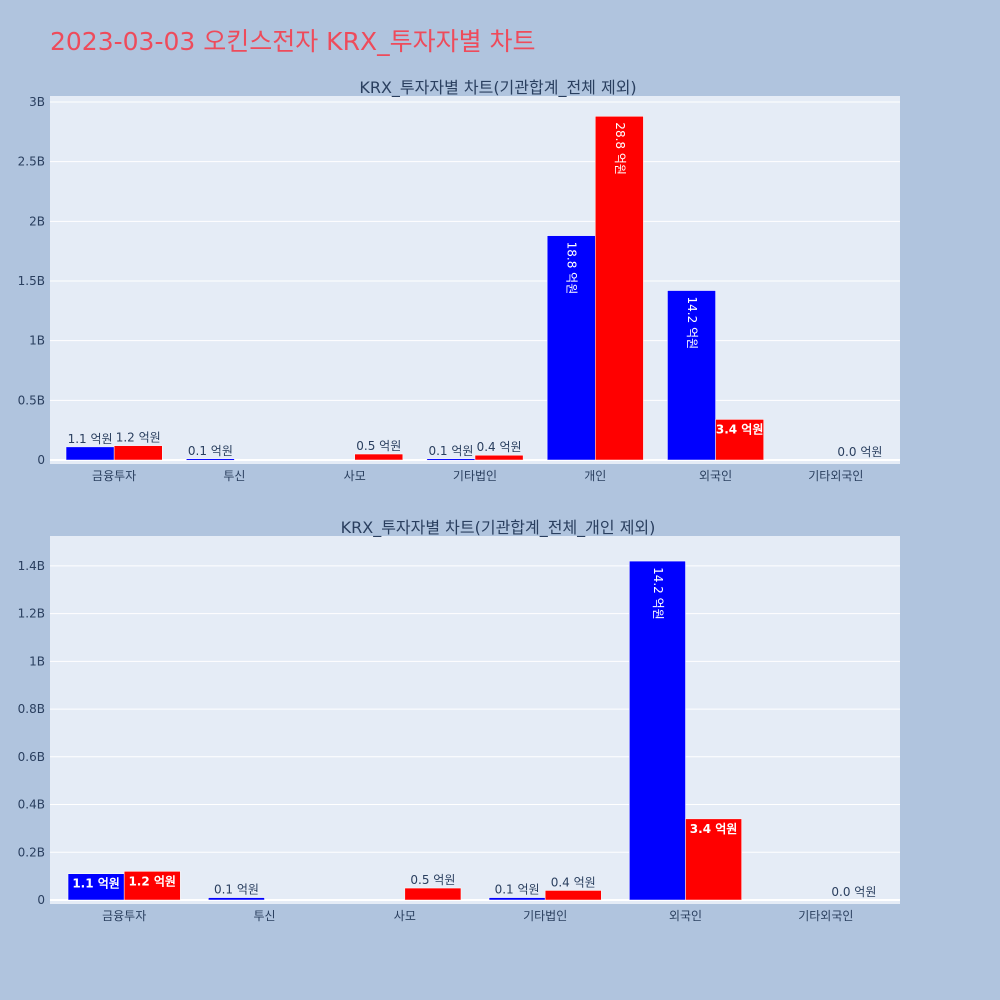  I want to click on y-tick-label: 1.5B, so click(31, 281).